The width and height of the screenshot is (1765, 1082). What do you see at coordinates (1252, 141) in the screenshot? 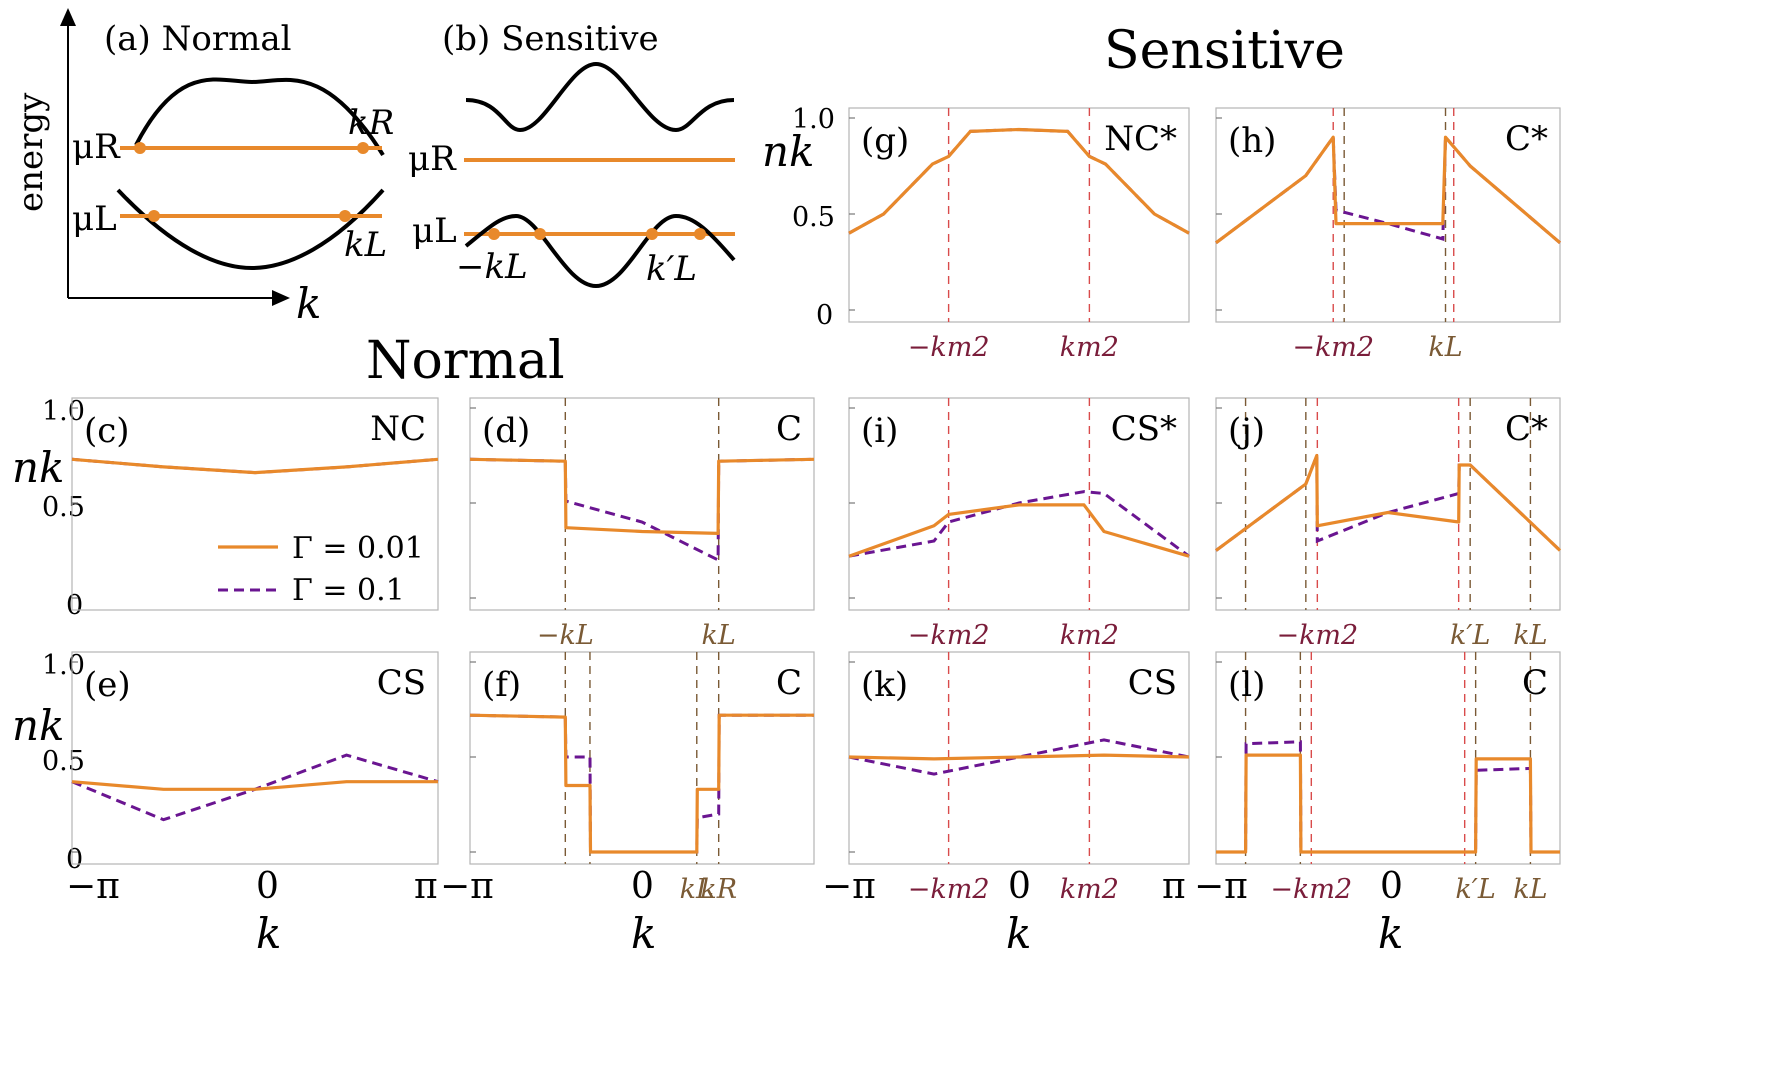
I see `panel-label: (h)` at bounding box center [1252, 141].